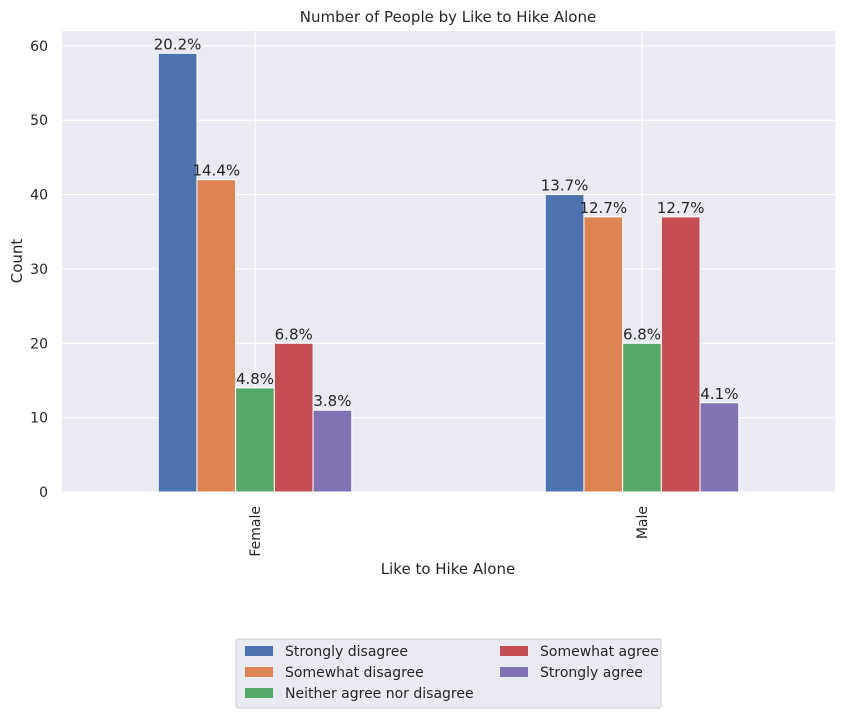 This screenshot has width=845, height=718. I want to click on data-label: 3.8%, so click(332, 401).